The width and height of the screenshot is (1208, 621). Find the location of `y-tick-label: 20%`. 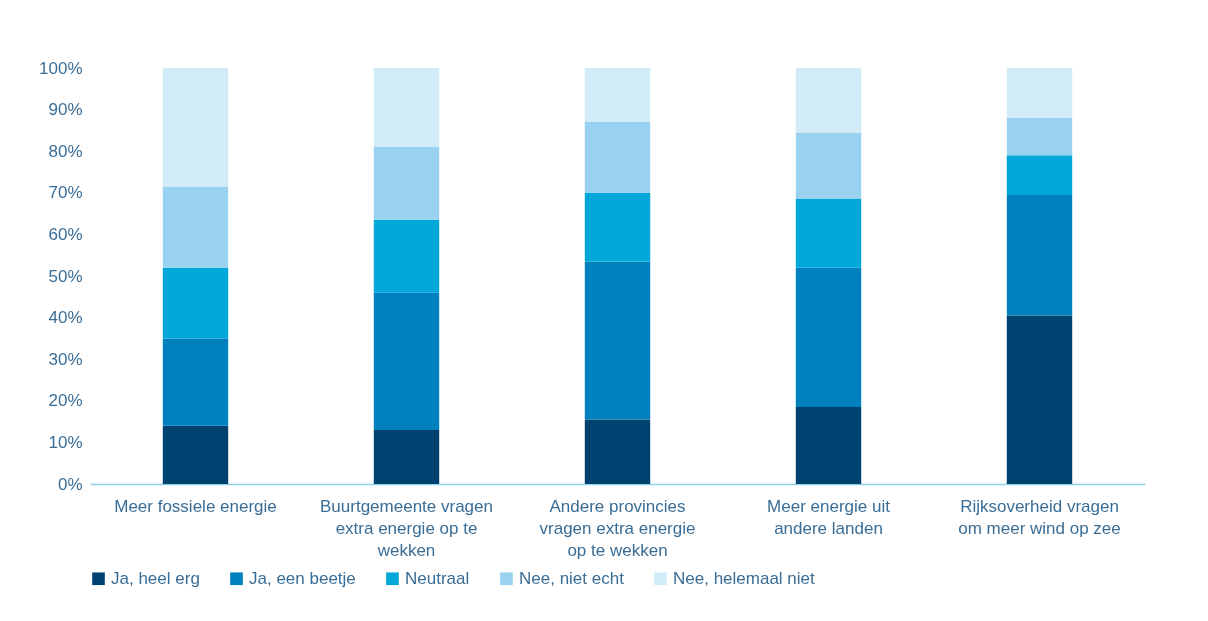

y-tick-label: 20% is located at coordinates (65, 401).